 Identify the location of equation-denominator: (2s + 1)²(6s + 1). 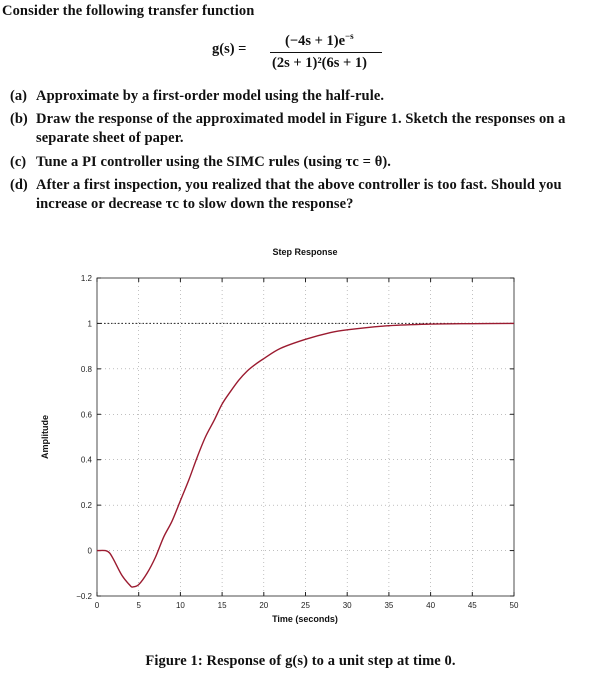
(319, 63).